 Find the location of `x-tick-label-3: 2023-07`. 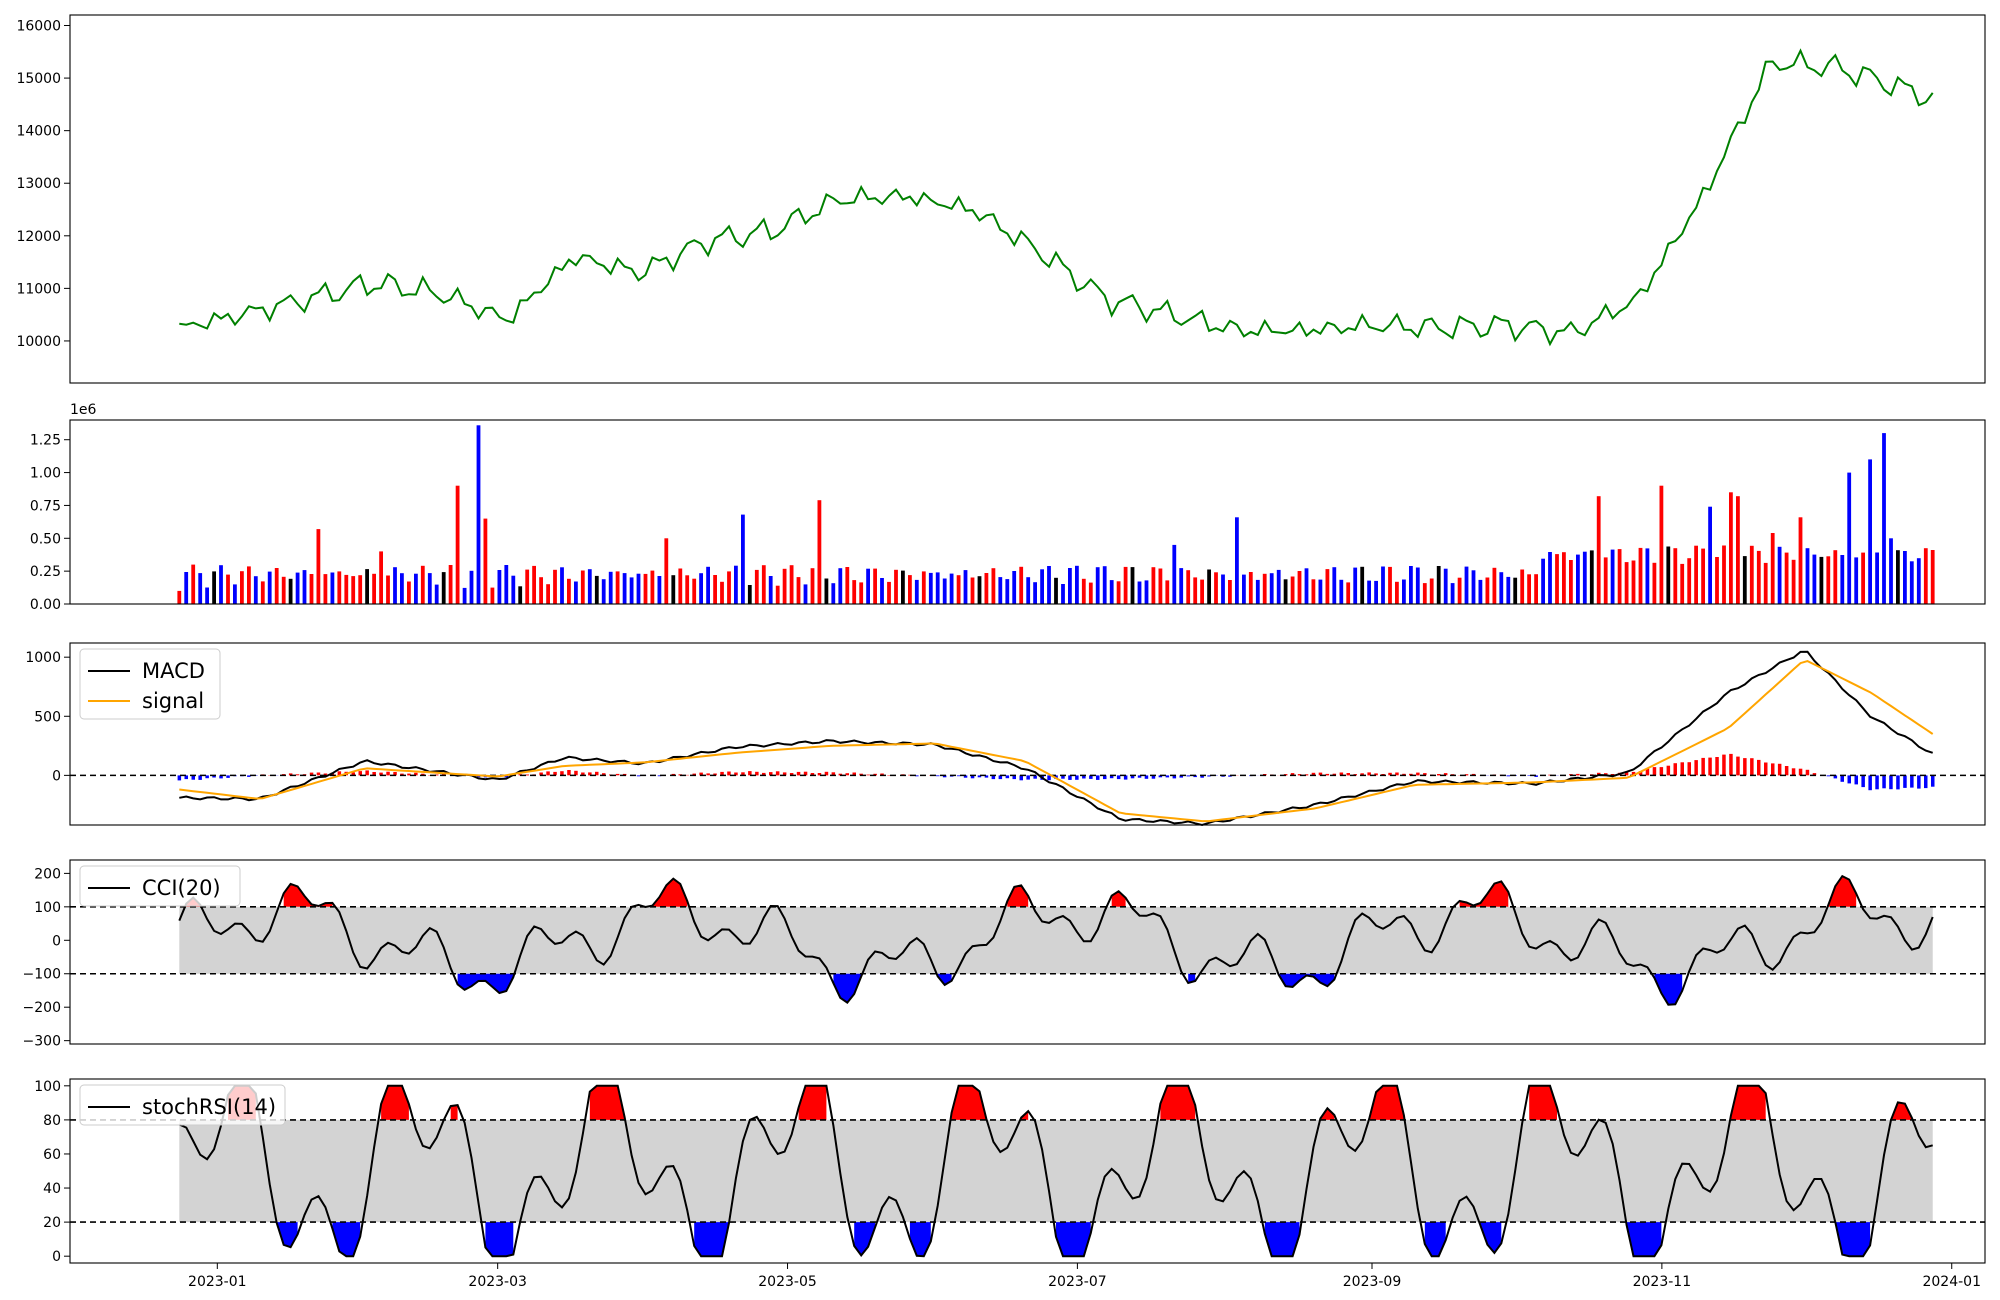

x-tick-label-3: 2023-07 is located at coordinates (1077, 1282).